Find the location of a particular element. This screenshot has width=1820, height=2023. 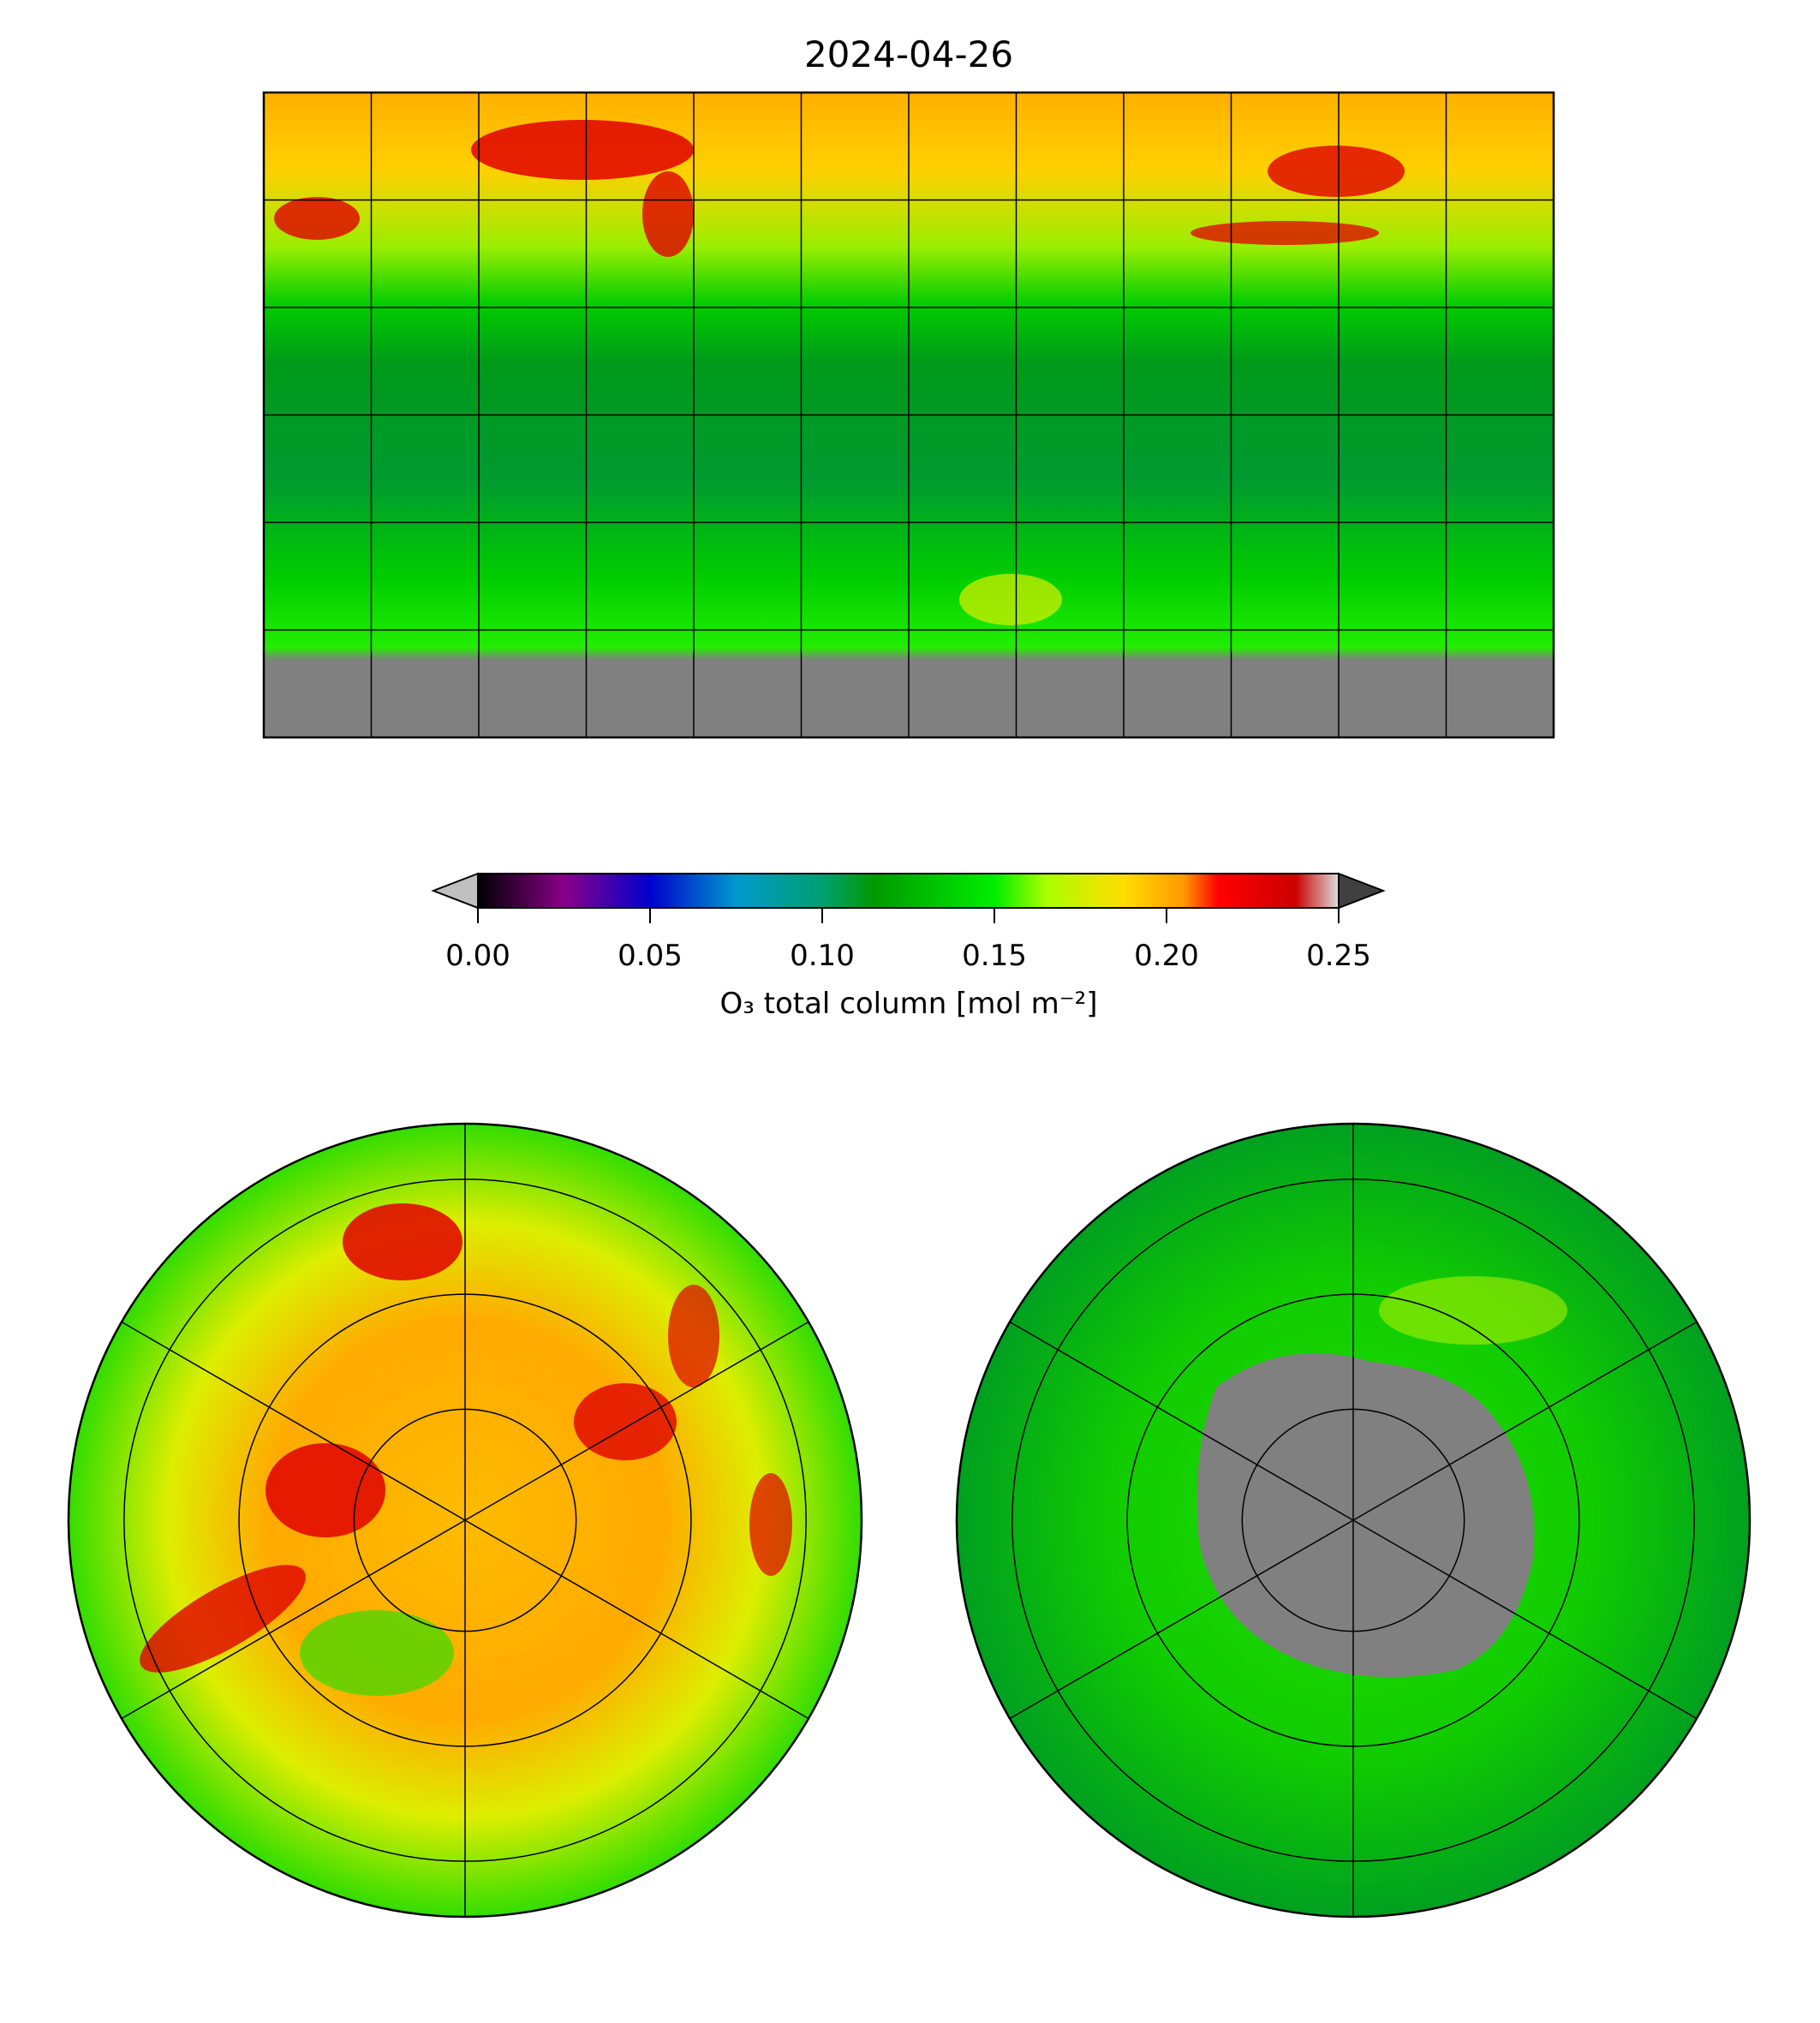

colorbar-tick-label: 0.10 is located at coordinates (823, 956).